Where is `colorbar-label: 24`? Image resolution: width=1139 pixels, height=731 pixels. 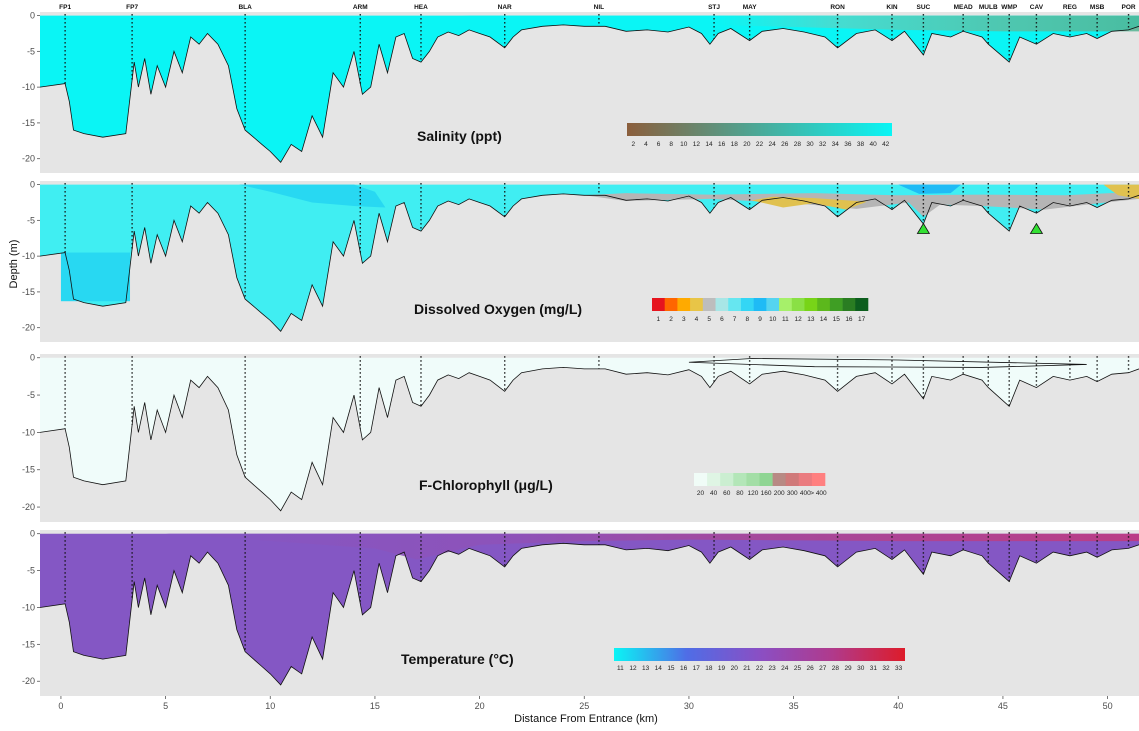 colorbar-label: 24 is located at coordinates (773, 144).